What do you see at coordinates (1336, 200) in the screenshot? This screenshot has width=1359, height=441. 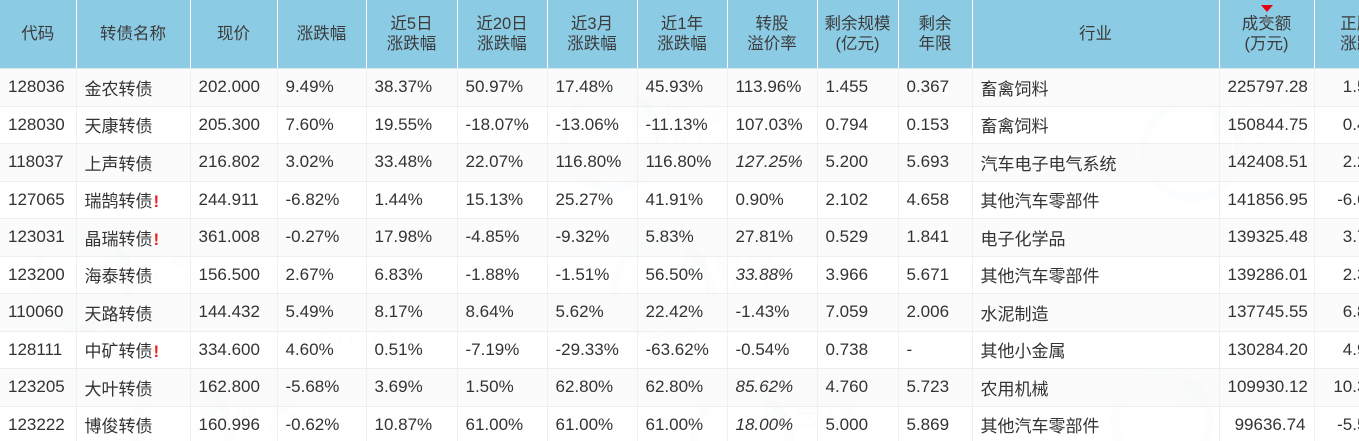 I see `cell-stock-change: -6.65%` at bounding box center [1336, 200].